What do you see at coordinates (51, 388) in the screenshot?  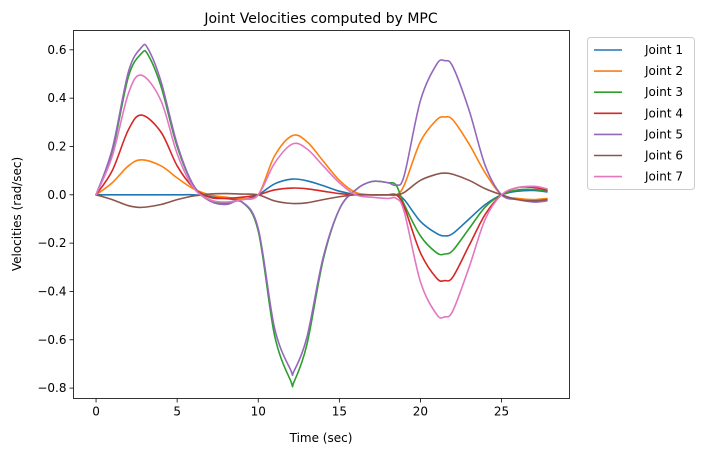 I see `y-tick-label: −0.8` at bounding box center [51, 388].